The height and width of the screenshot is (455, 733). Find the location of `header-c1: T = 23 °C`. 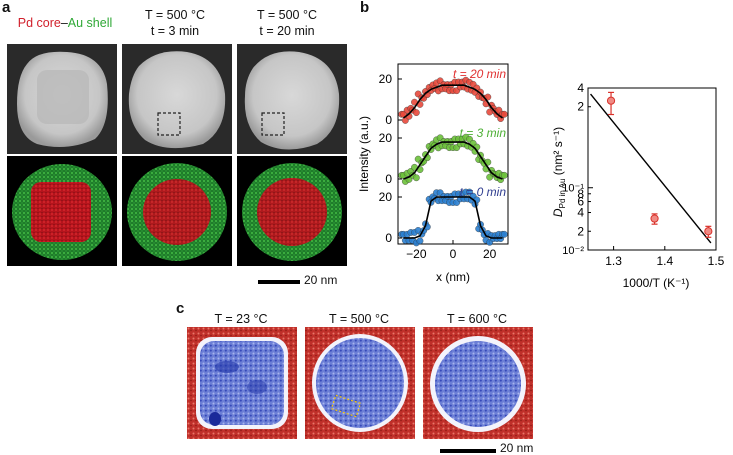

header-c1: T = 23 °C is located at coordinates (241, 319).